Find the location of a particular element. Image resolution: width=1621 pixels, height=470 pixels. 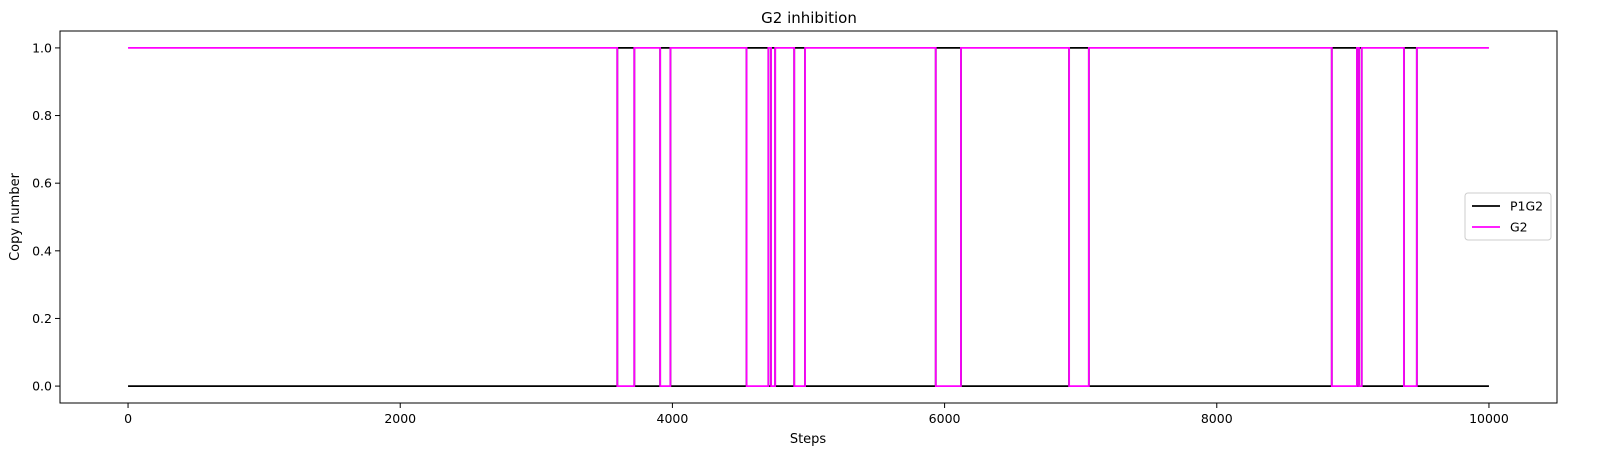

legend-box is located at coordinates (1508, 216).